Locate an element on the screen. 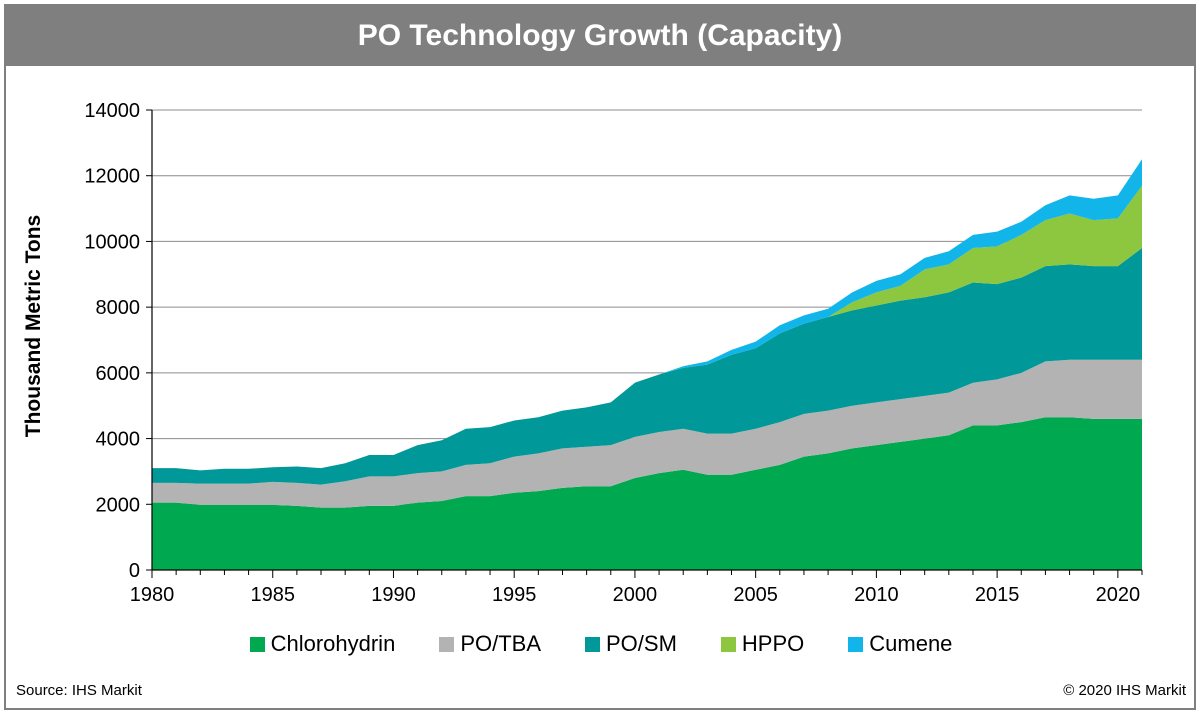  legend-item-cumene: Cumene is located at coordinates (900, 644).